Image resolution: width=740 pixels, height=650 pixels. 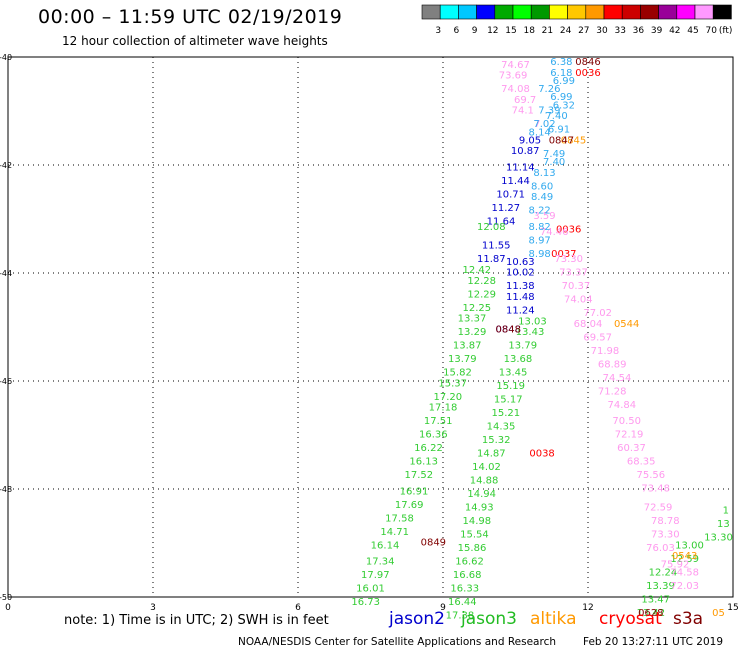 I want to click on data-point-label: 69.7, so click(x=525, y=100).